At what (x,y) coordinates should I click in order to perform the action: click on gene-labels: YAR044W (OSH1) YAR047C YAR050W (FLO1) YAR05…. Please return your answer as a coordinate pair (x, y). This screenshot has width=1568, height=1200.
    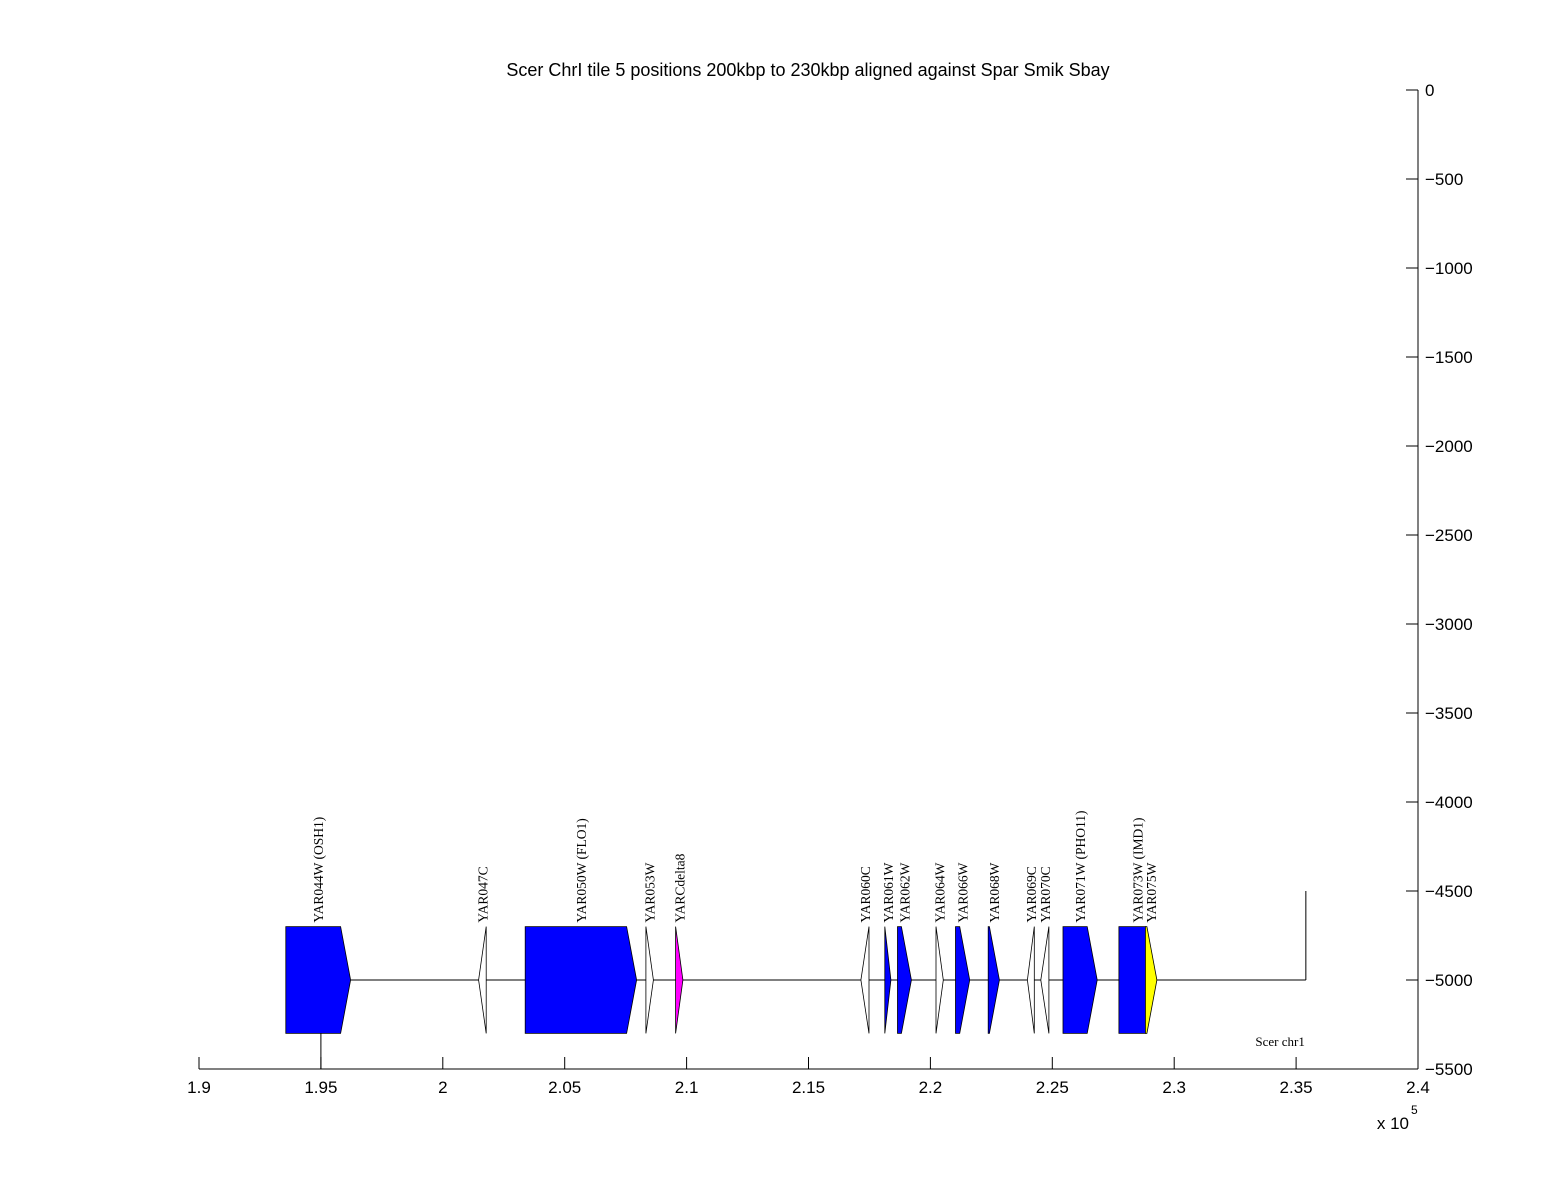
    Looking at the image, I should click on (735, 866).